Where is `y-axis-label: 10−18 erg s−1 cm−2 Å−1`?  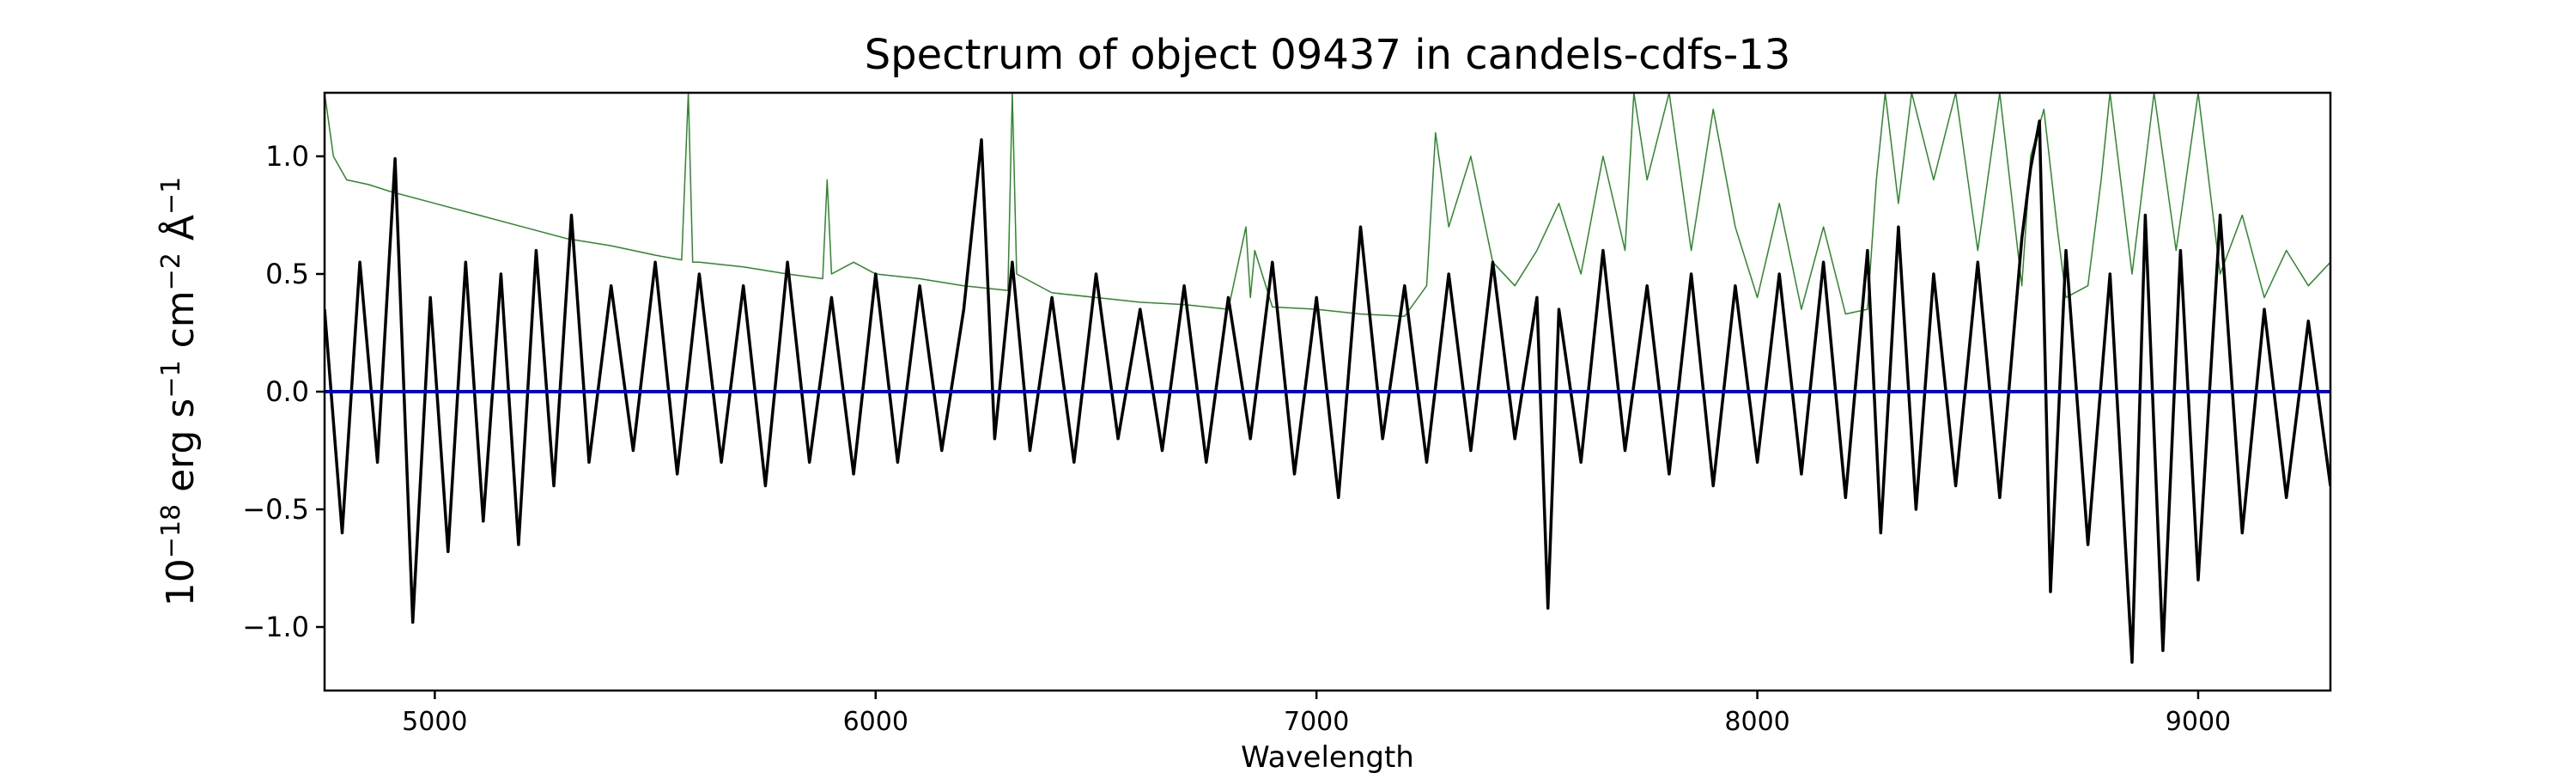
y-axis-label: 10−18 erg s−1 cm−2 Å−1 is located at coordinates (180, 391).